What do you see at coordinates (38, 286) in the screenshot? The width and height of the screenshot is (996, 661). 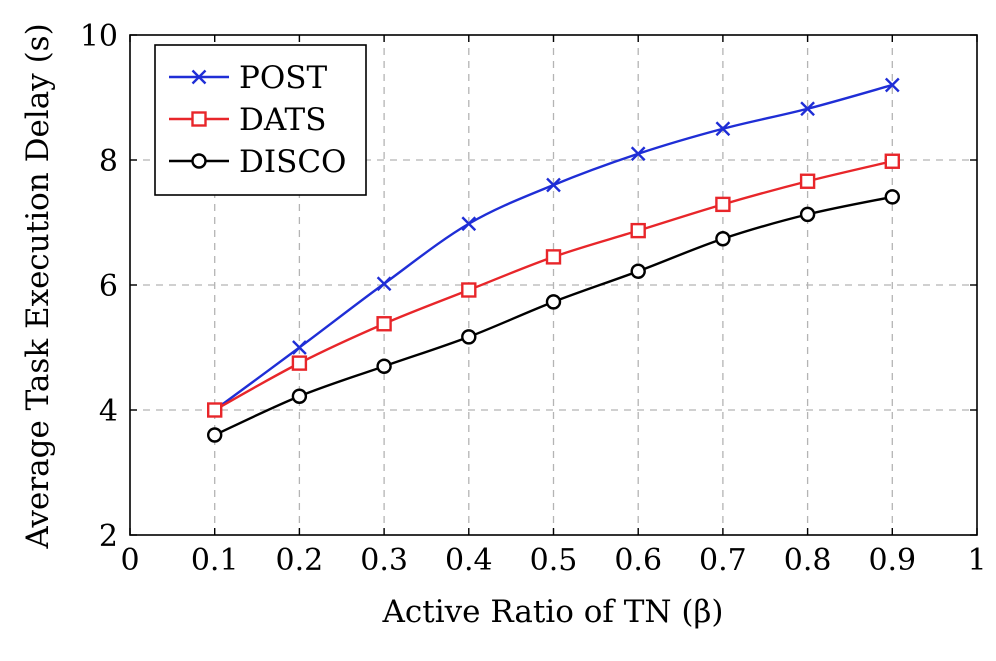 I see `y-axis-title: Average Task Execution Delay (s)` at bounding box center [38, 286].